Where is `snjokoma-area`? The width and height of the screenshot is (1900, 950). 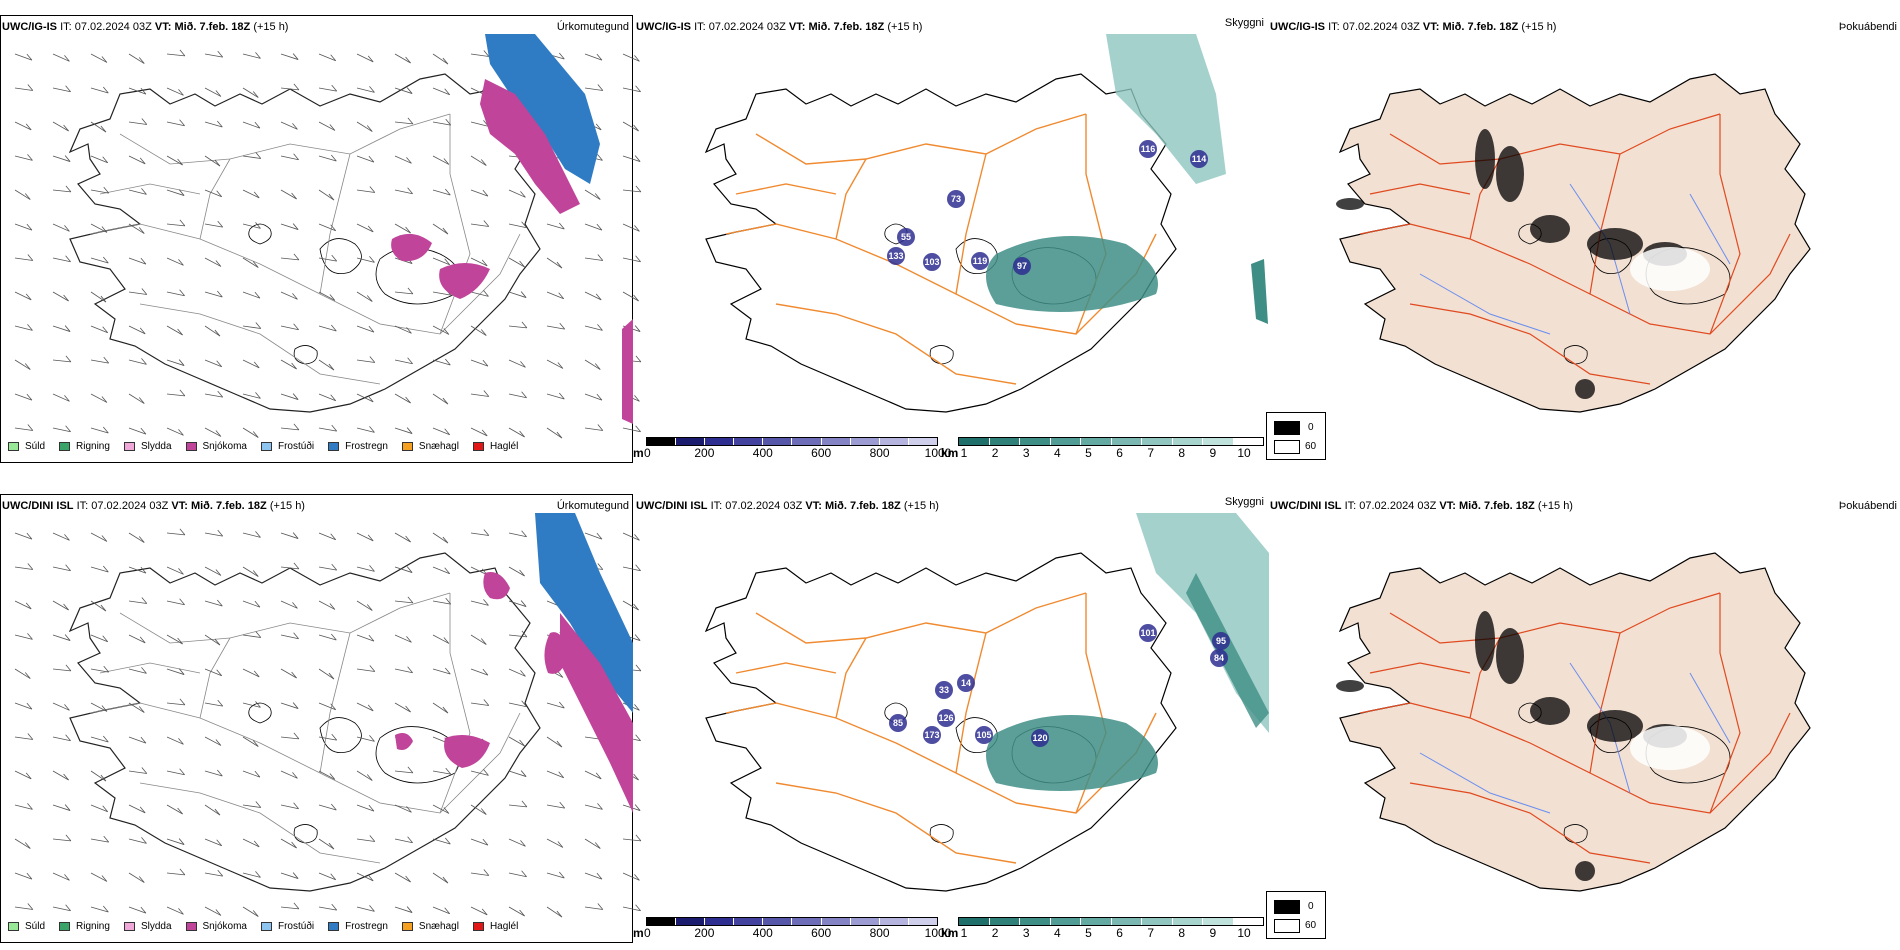 snjokoma-area is located at coordinates (404, 741).